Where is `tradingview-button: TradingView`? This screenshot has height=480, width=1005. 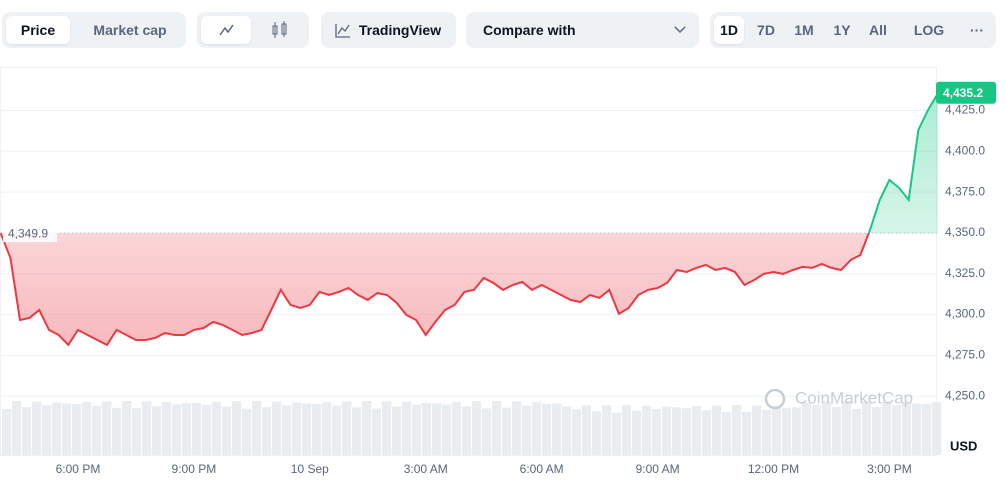
tradingview-button: TradingView is located at coordinates (388, 30).